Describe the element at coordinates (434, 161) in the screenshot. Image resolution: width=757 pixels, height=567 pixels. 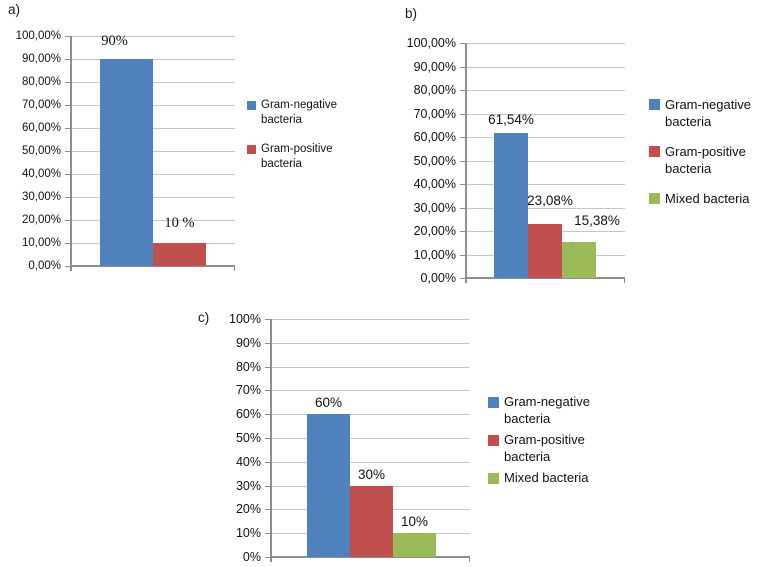
I see `y-tick-label: 50,00%` at that location.